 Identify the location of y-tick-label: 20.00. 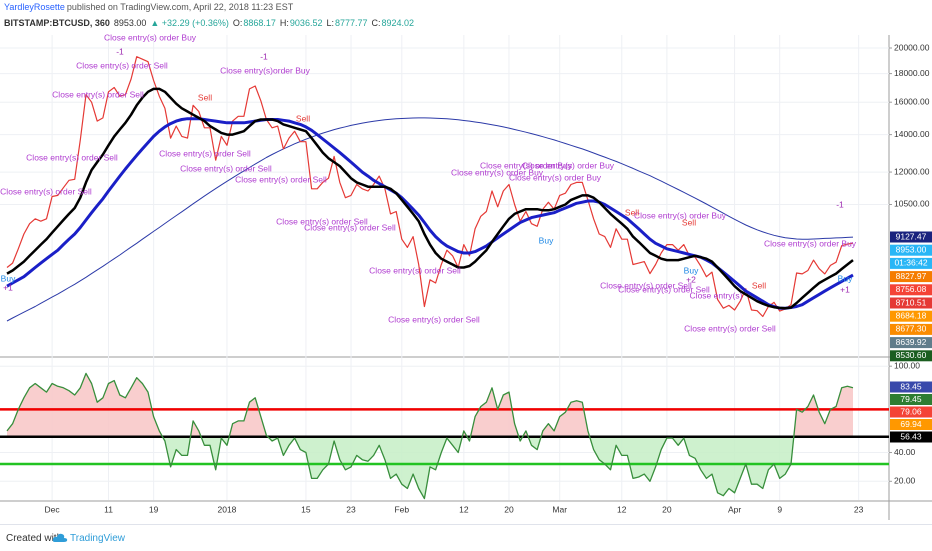
(905, 481).